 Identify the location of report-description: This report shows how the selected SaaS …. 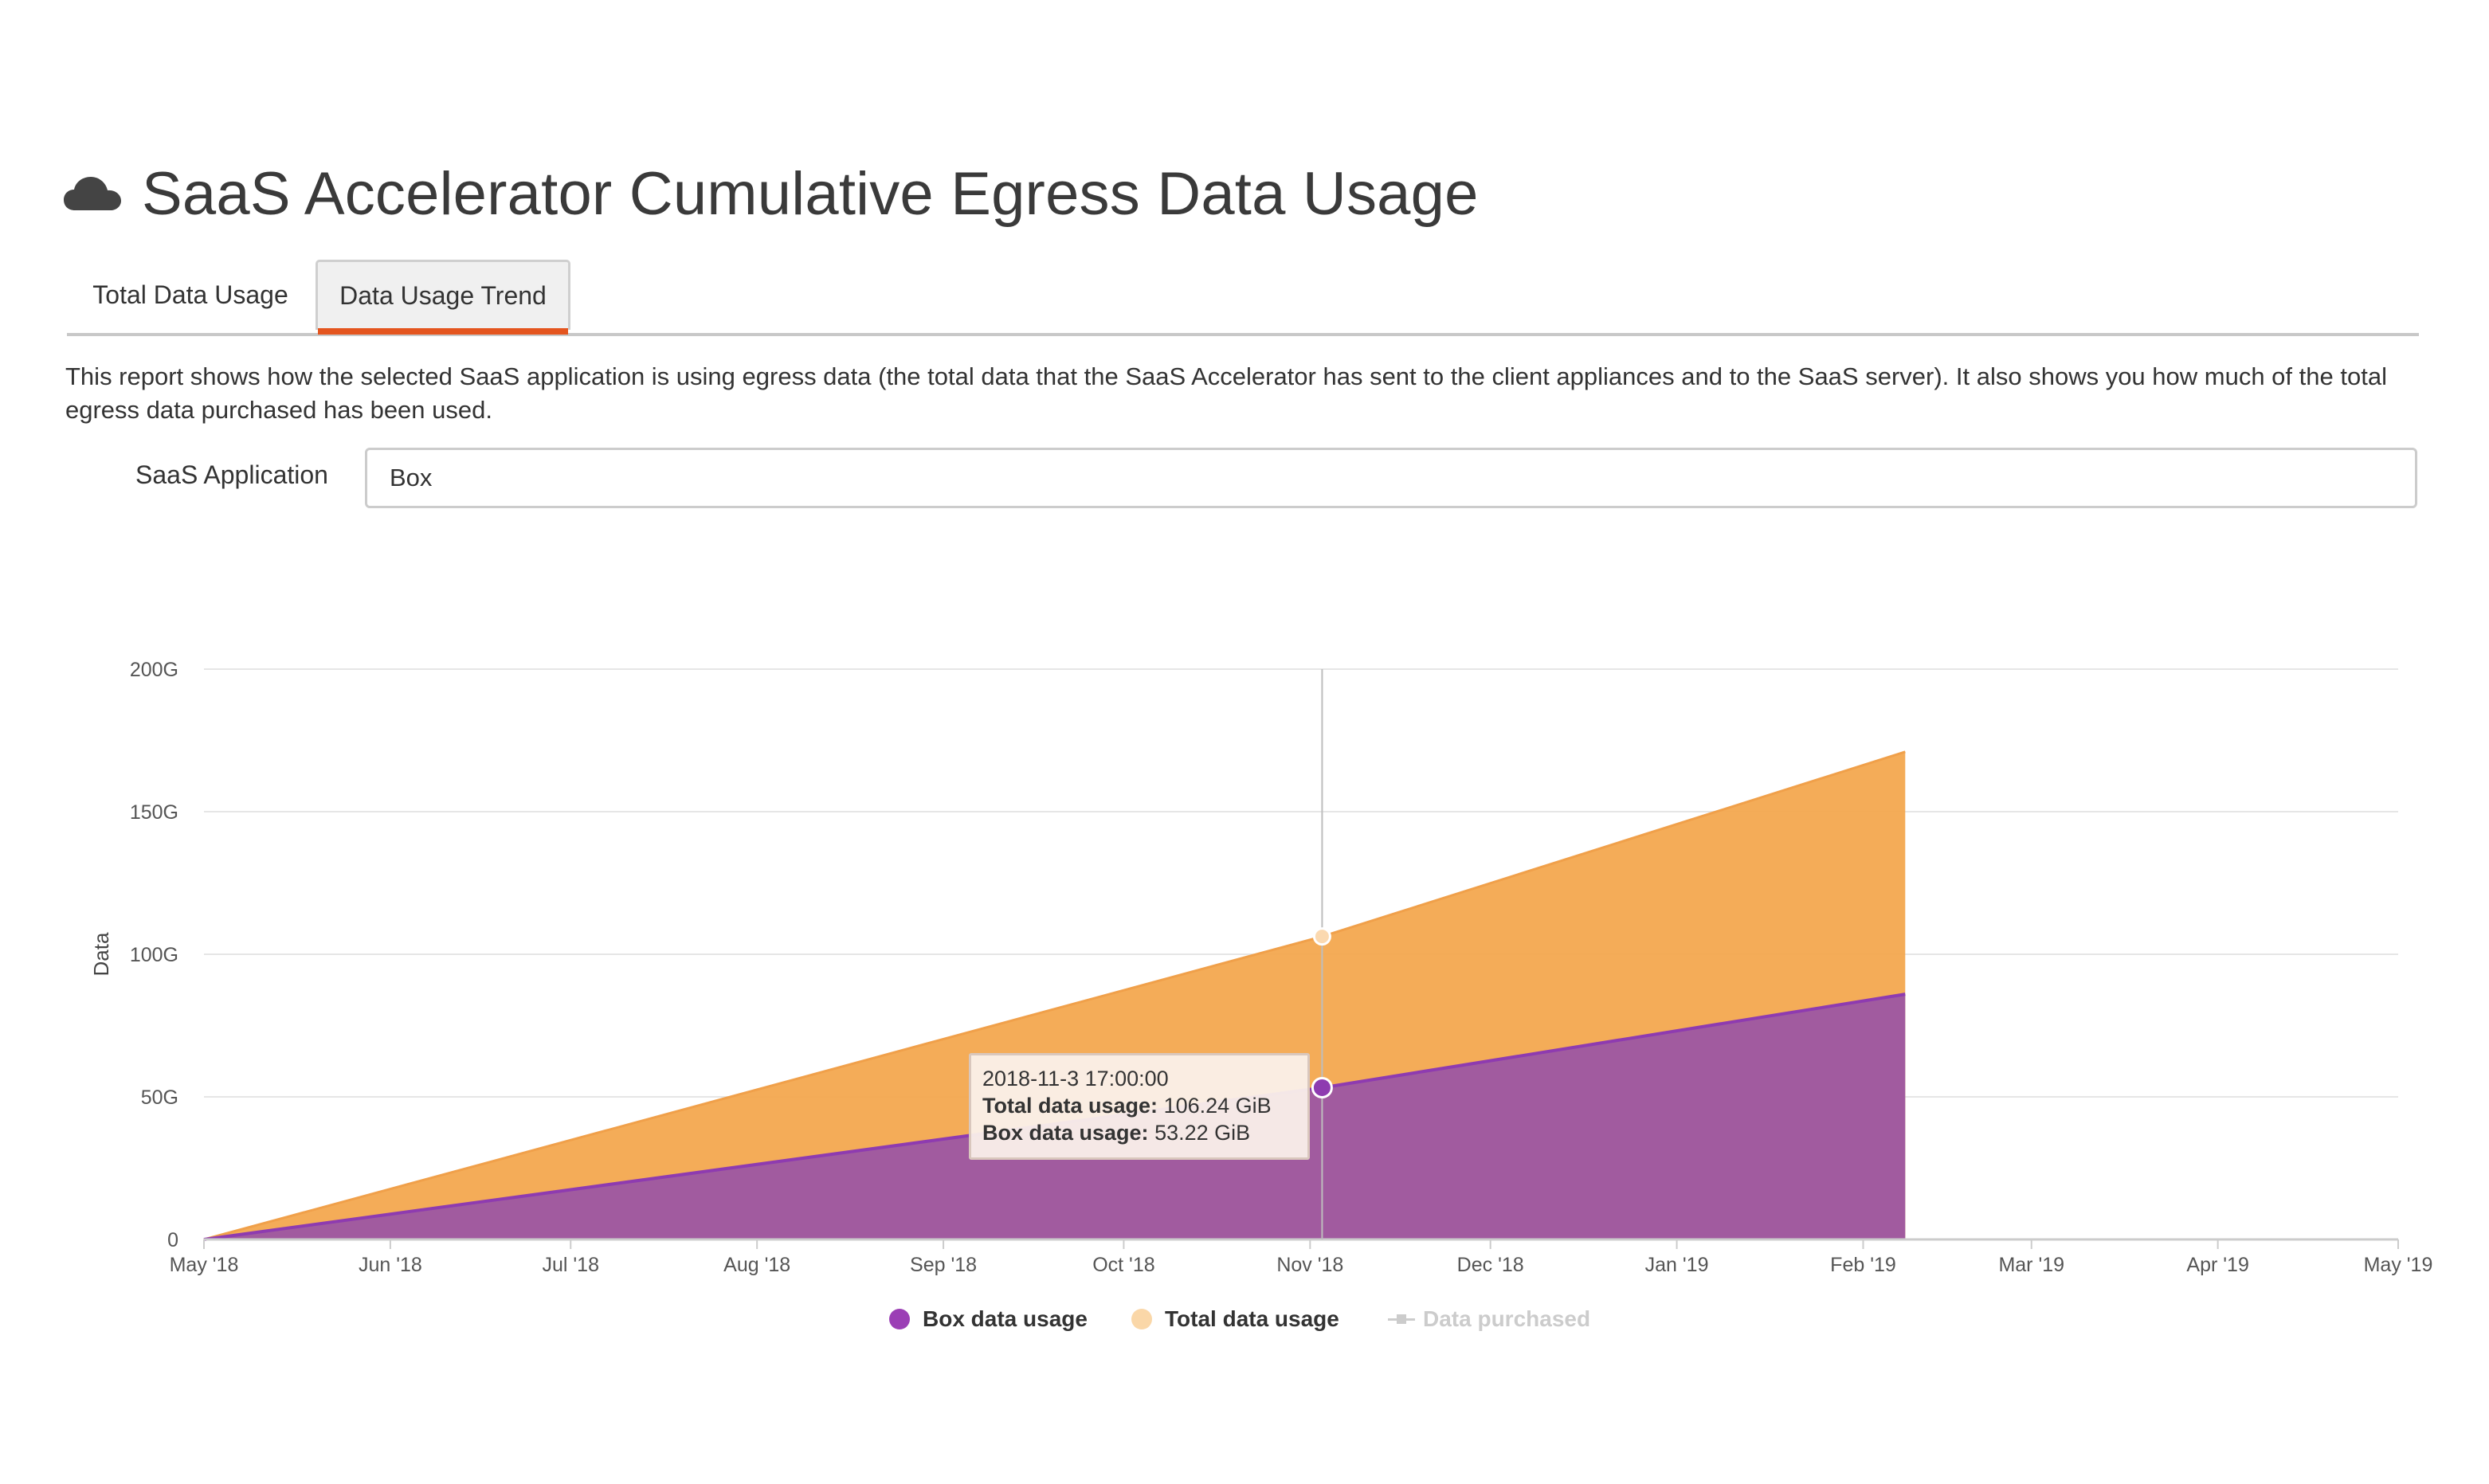
(1226, 393).